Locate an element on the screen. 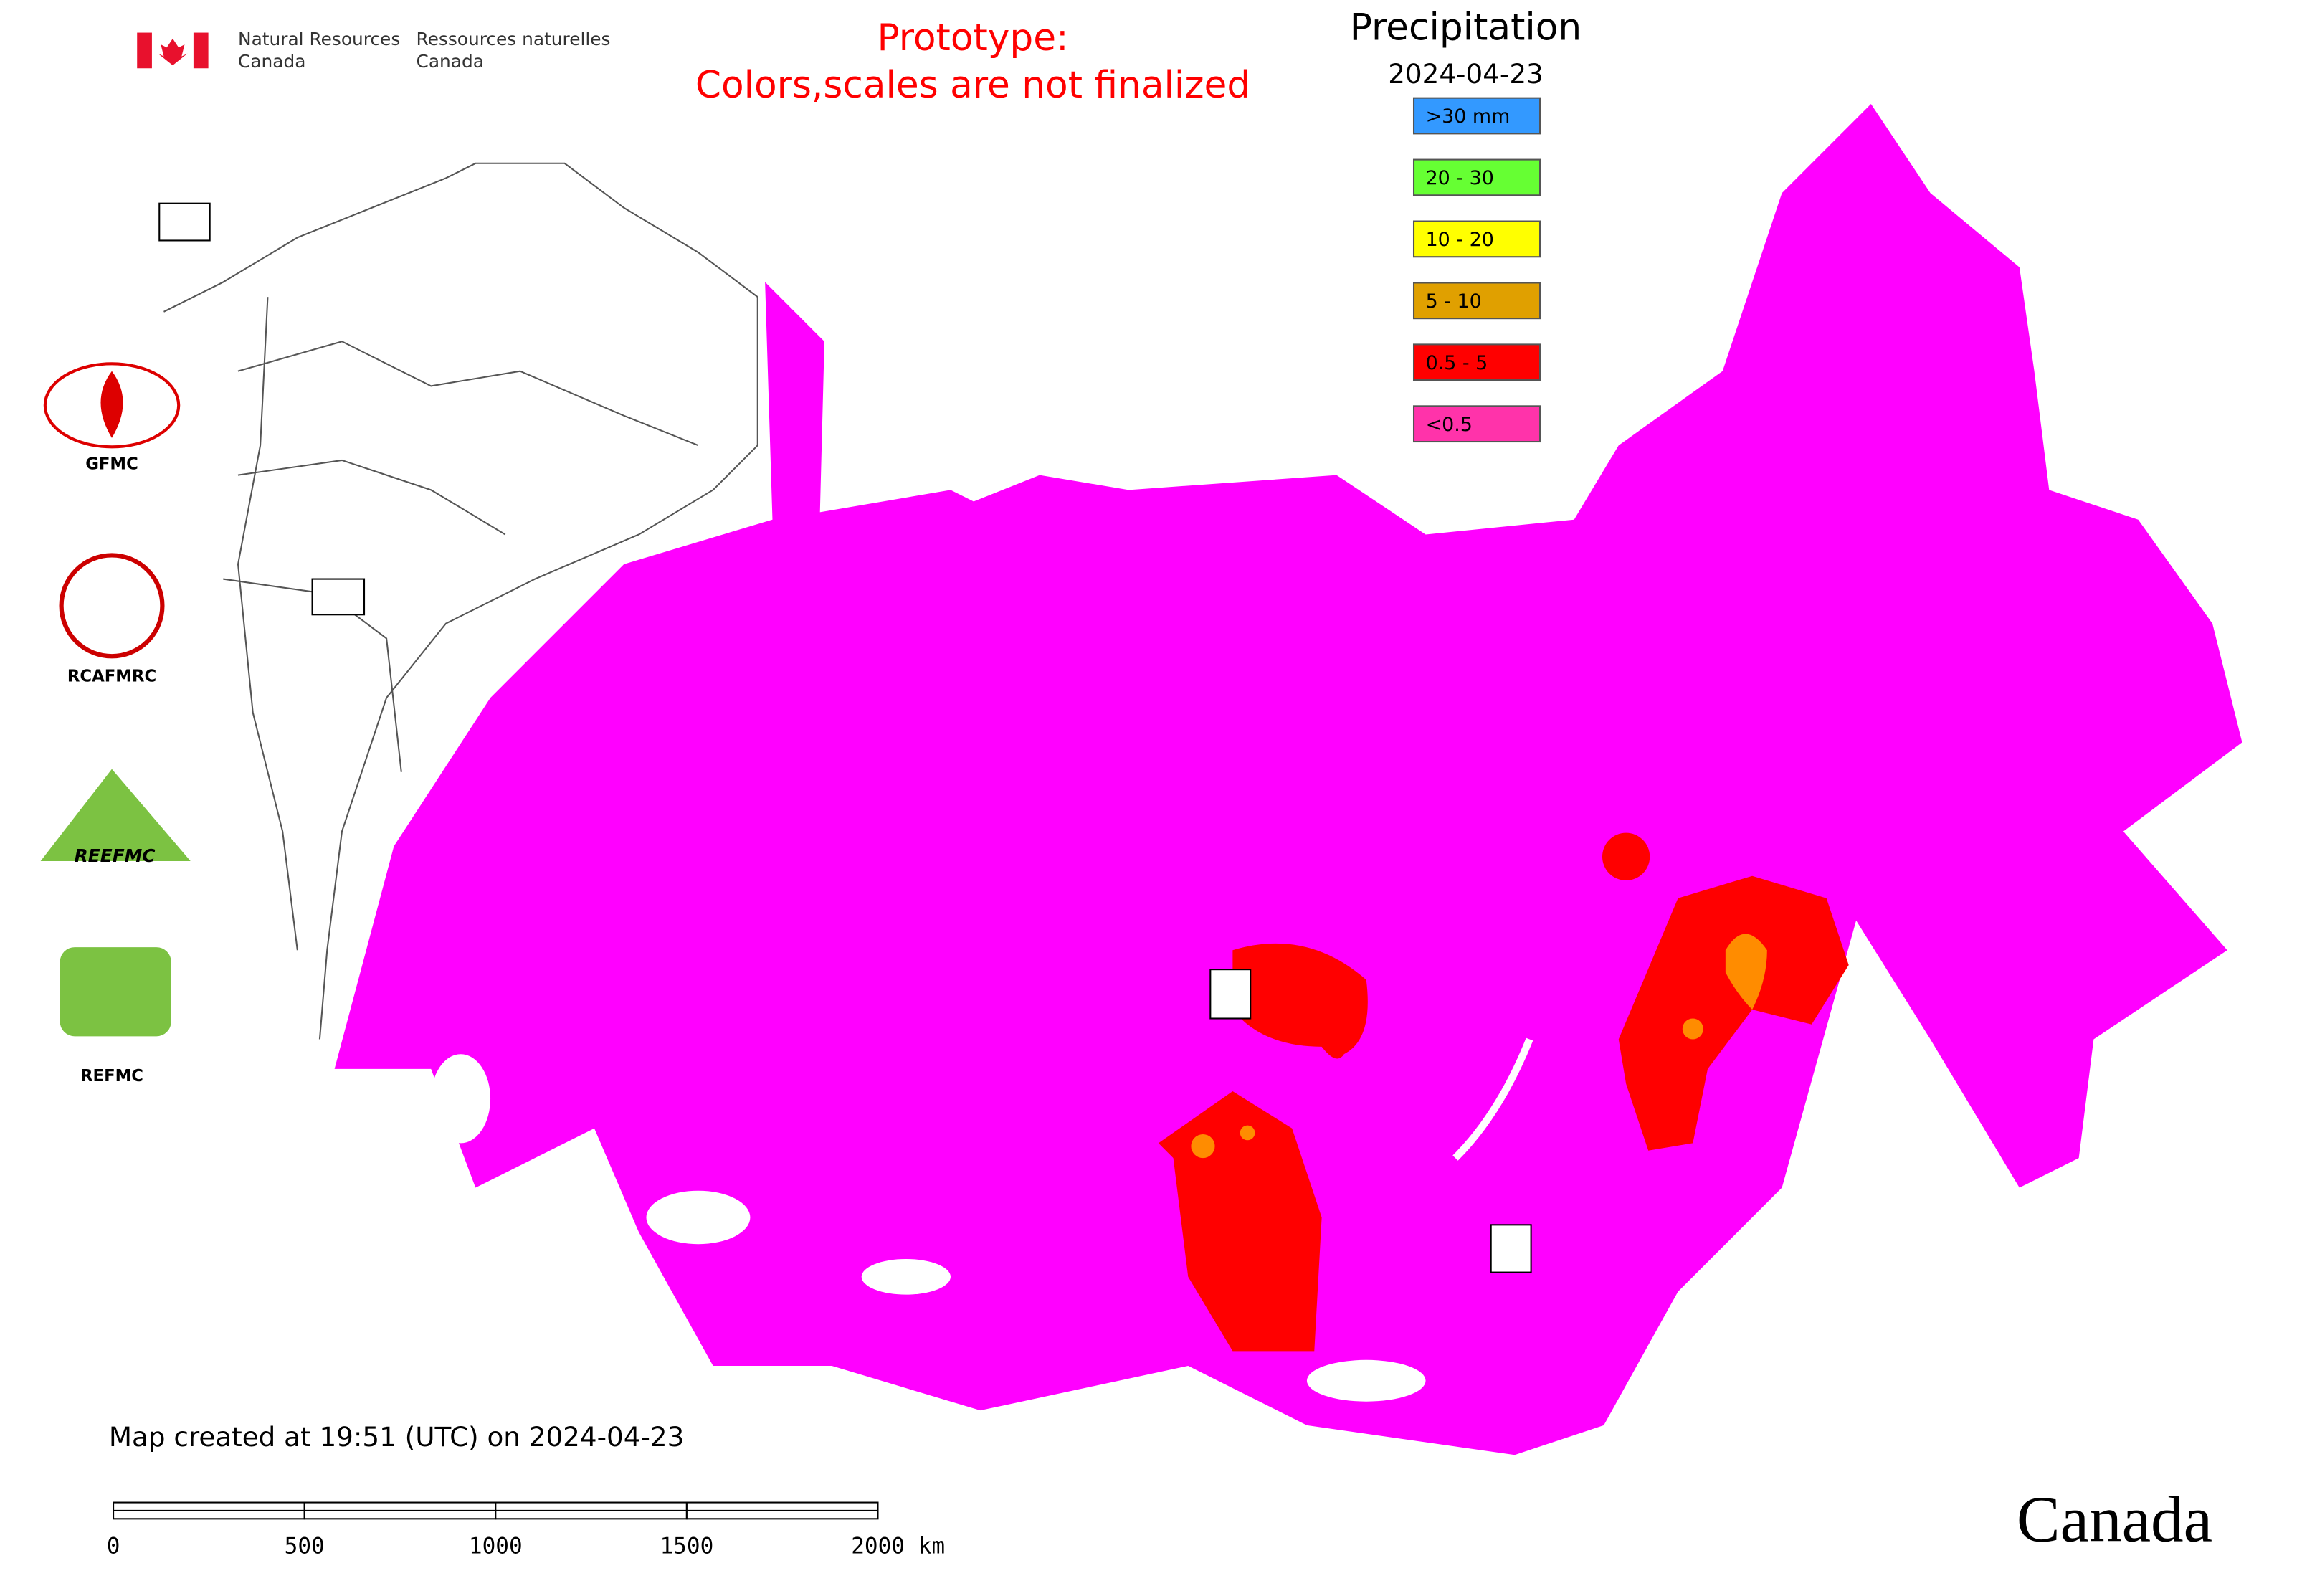  legend-date: 2024-04-23 is located at coordinates (1466, 74).